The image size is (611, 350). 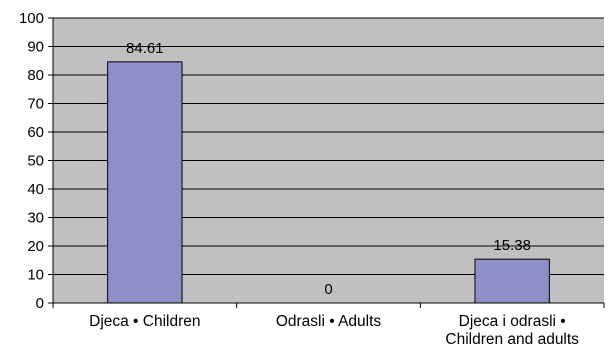 What do you see at coordinates (145, 48) in the screenshot?
I see `data-label: 84.61` at bounding box center [145, 48].